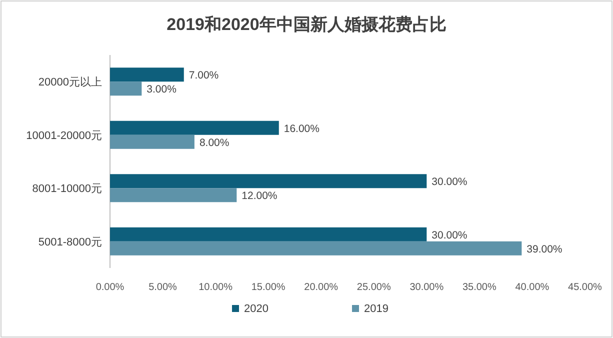 This screenshot has height=338, width=613. I want to click on x-tick-label: 25.00%, so click(373, 287).